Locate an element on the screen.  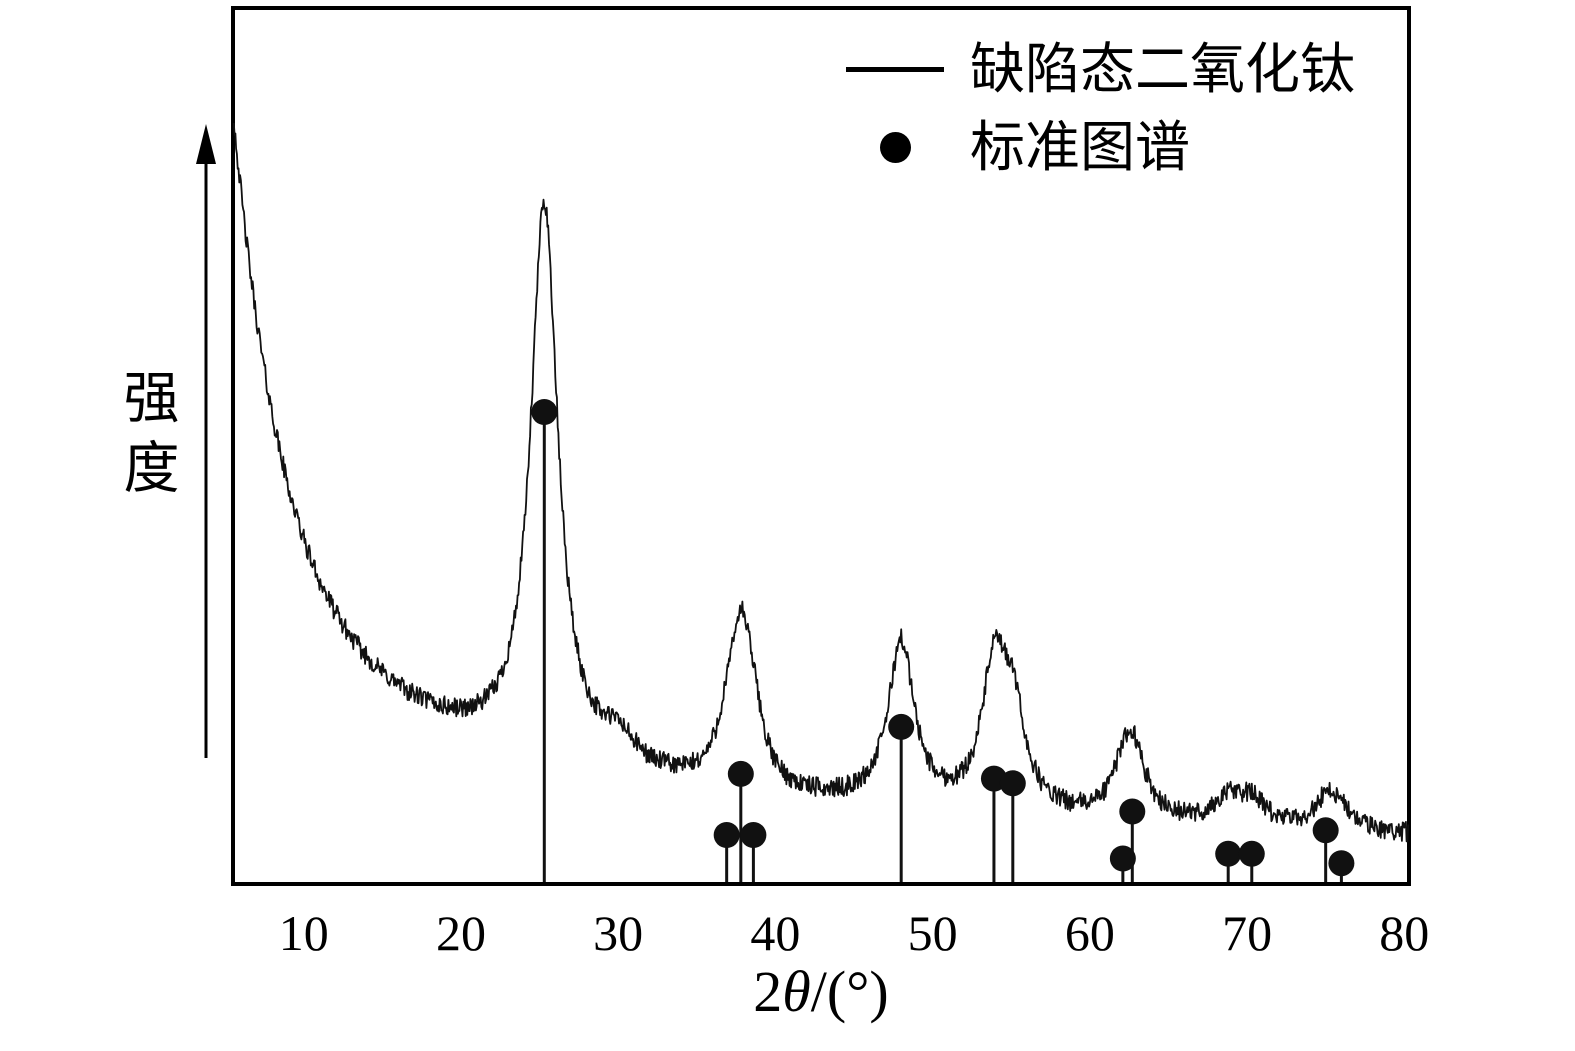
legend-label-sample-trace: 缺陷态二氧化钛 is located at coordinates (1163, 68).